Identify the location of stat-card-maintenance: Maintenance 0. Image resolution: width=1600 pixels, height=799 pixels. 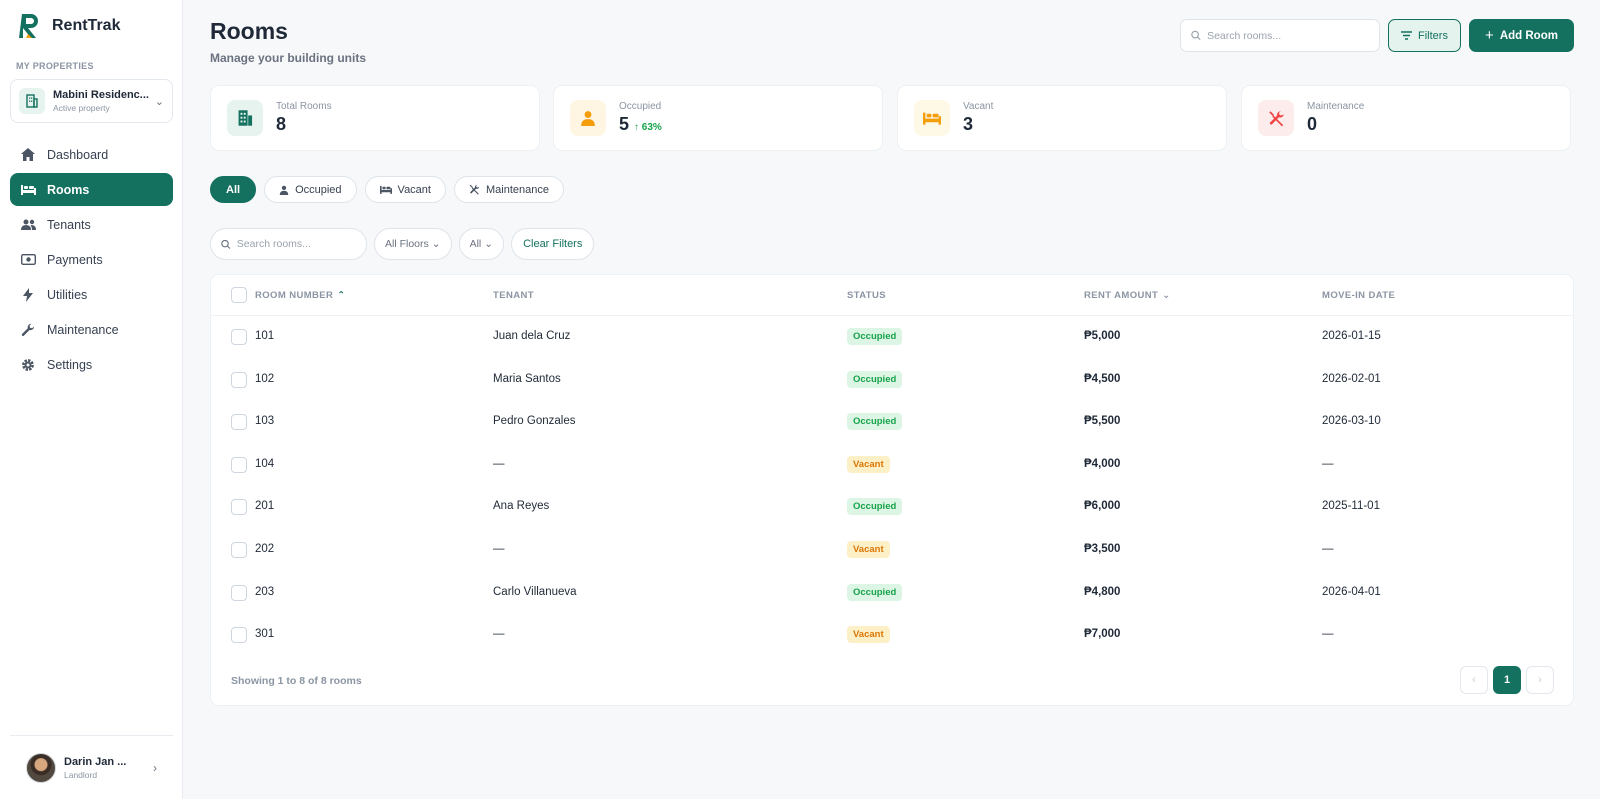
(1406, 118).